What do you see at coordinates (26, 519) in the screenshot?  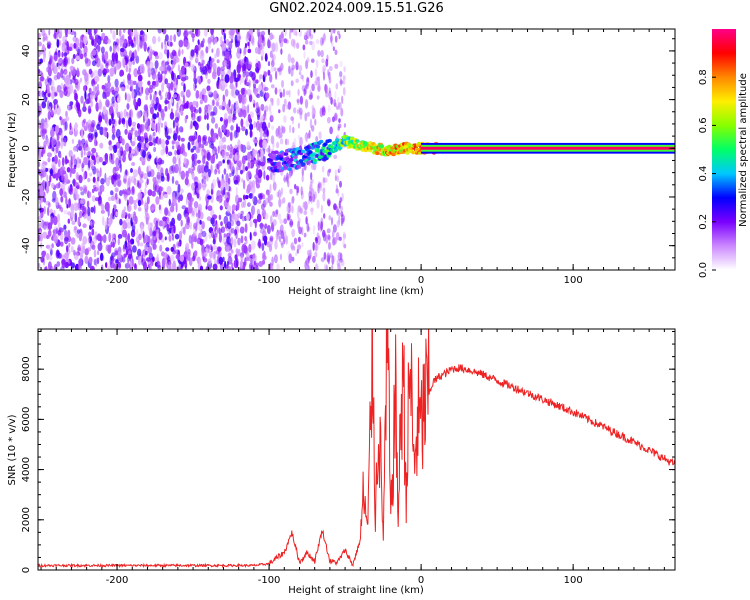 I see `snr-tick-label: 2000` at bounding box center [26, 519].